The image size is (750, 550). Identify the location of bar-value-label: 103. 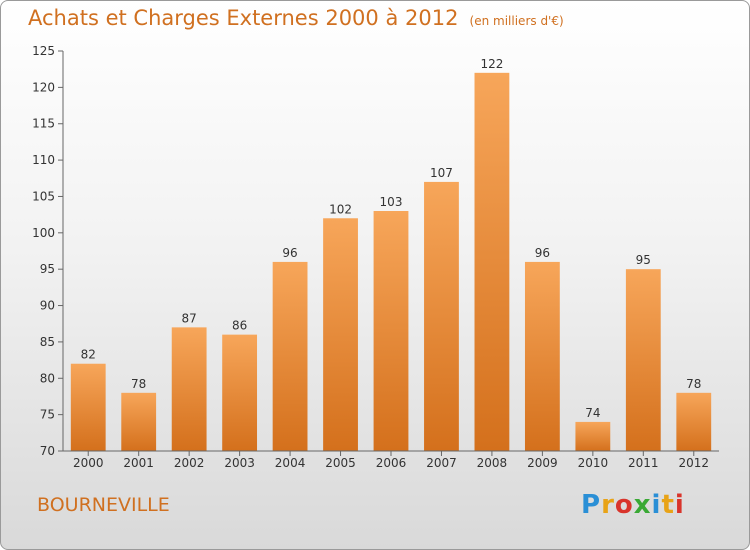
(391, 202).